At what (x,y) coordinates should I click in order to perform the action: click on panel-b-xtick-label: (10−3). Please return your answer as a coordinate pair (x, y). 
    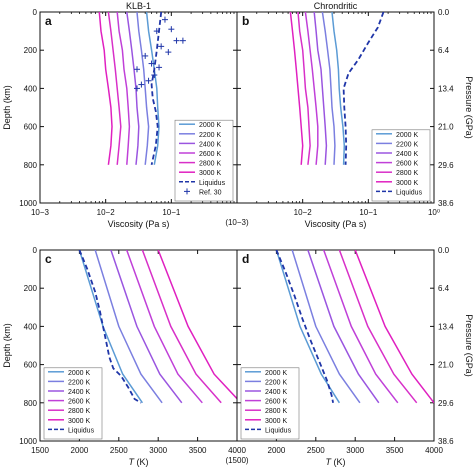
    Looking at the image, I should click on (237, 222).